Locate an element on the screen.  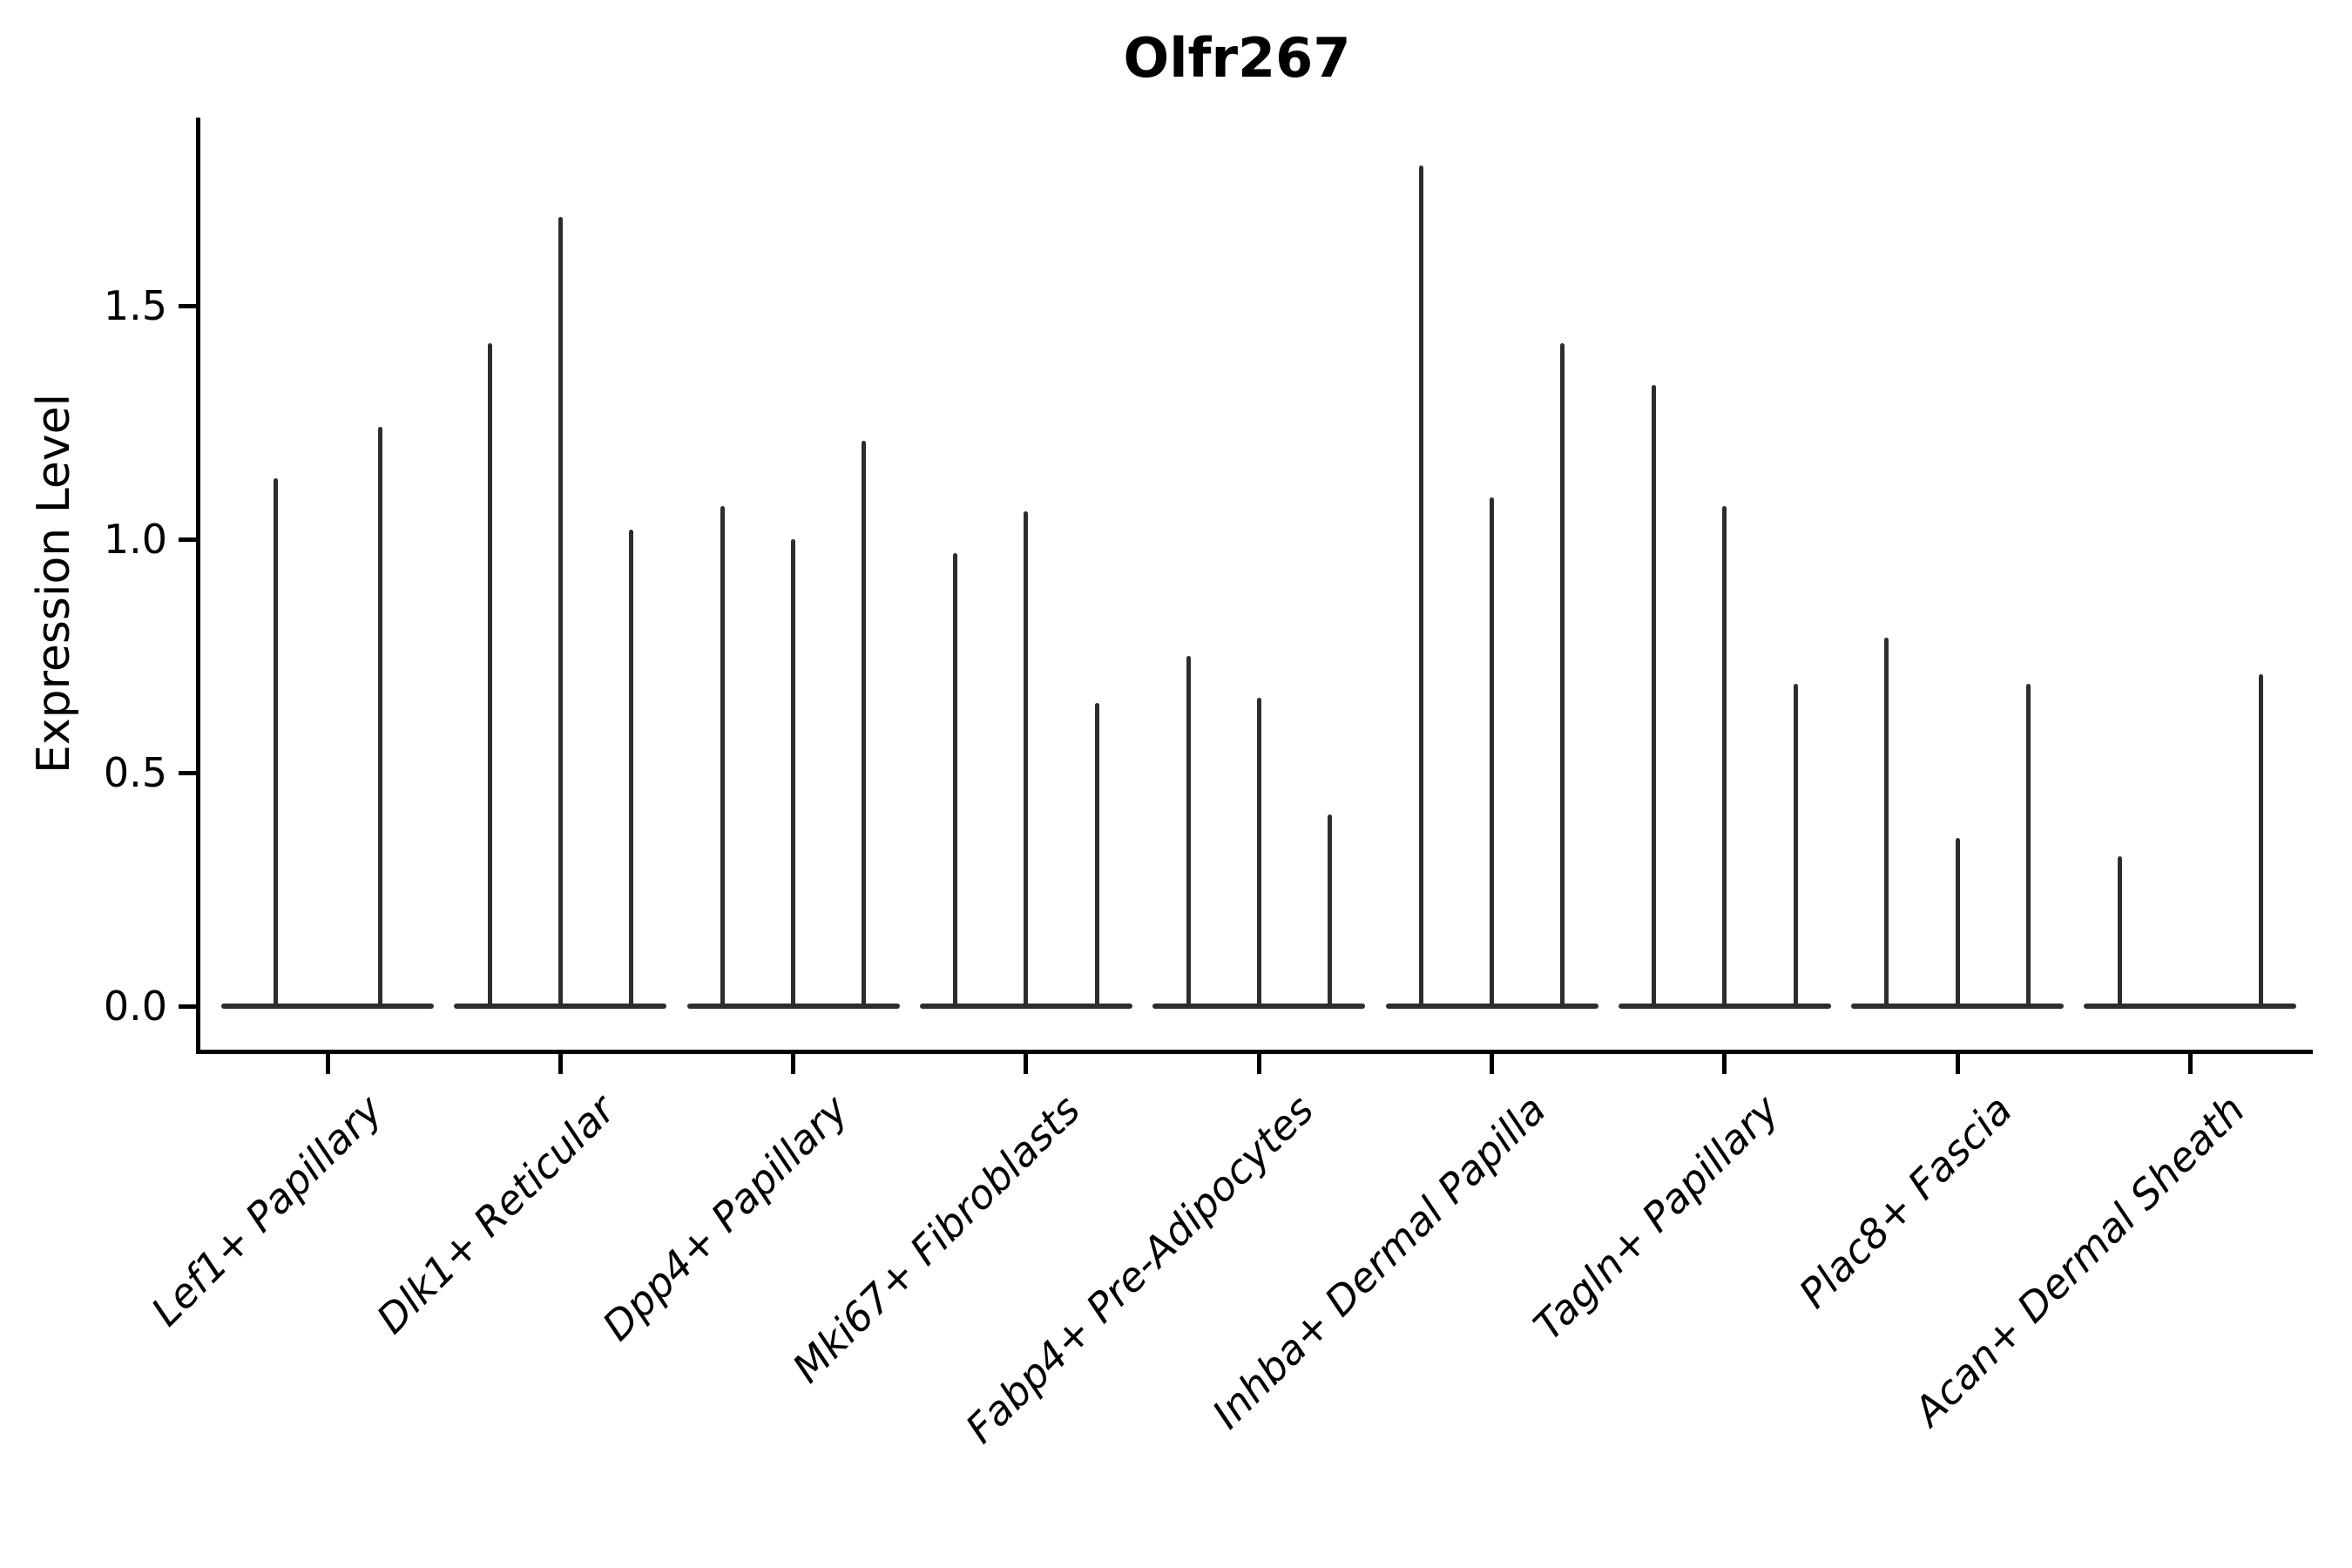
x-tick-label: Tagln+ Papillary is located at coordinates (1656, 1217).